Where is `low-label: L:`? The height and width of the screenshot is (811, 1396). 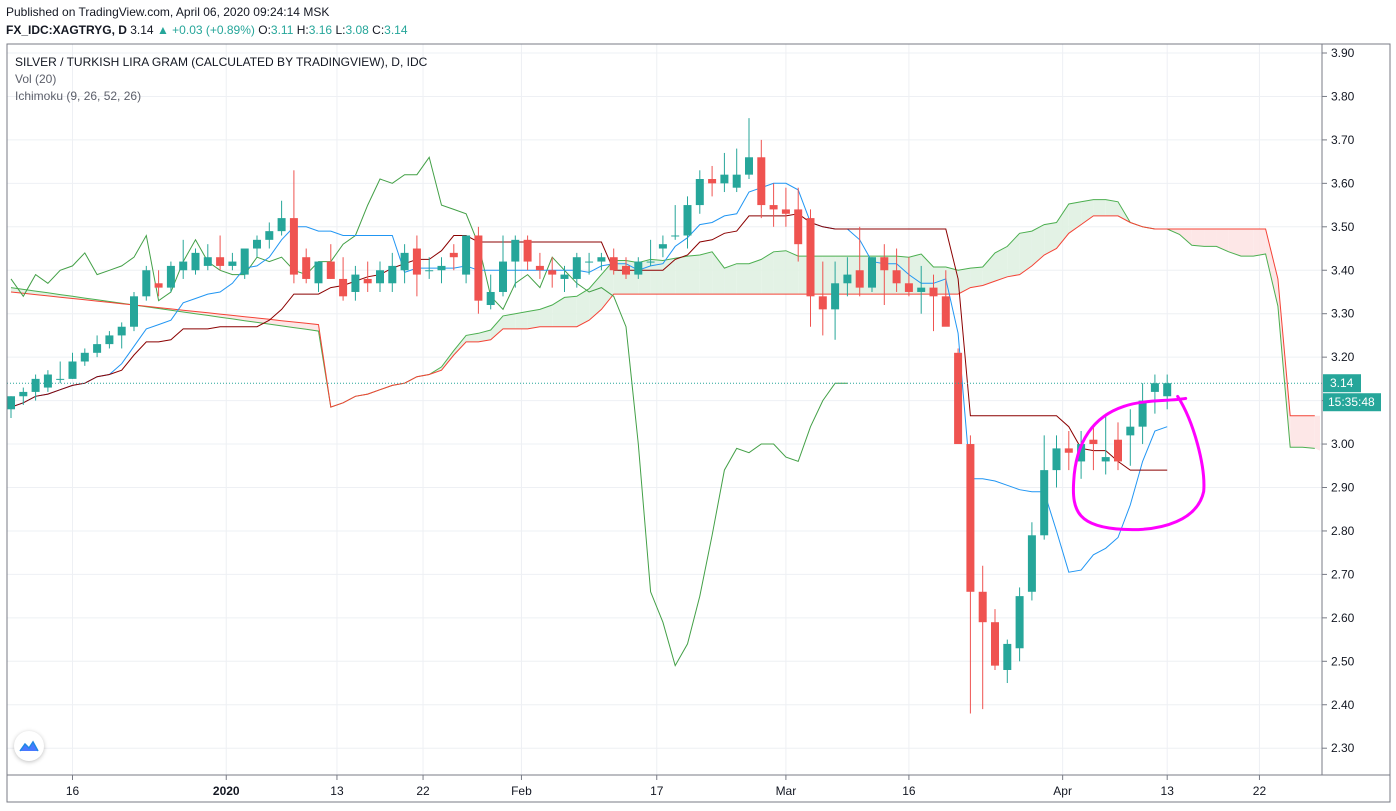 low-label: L: is located at coordinates (340, 30).